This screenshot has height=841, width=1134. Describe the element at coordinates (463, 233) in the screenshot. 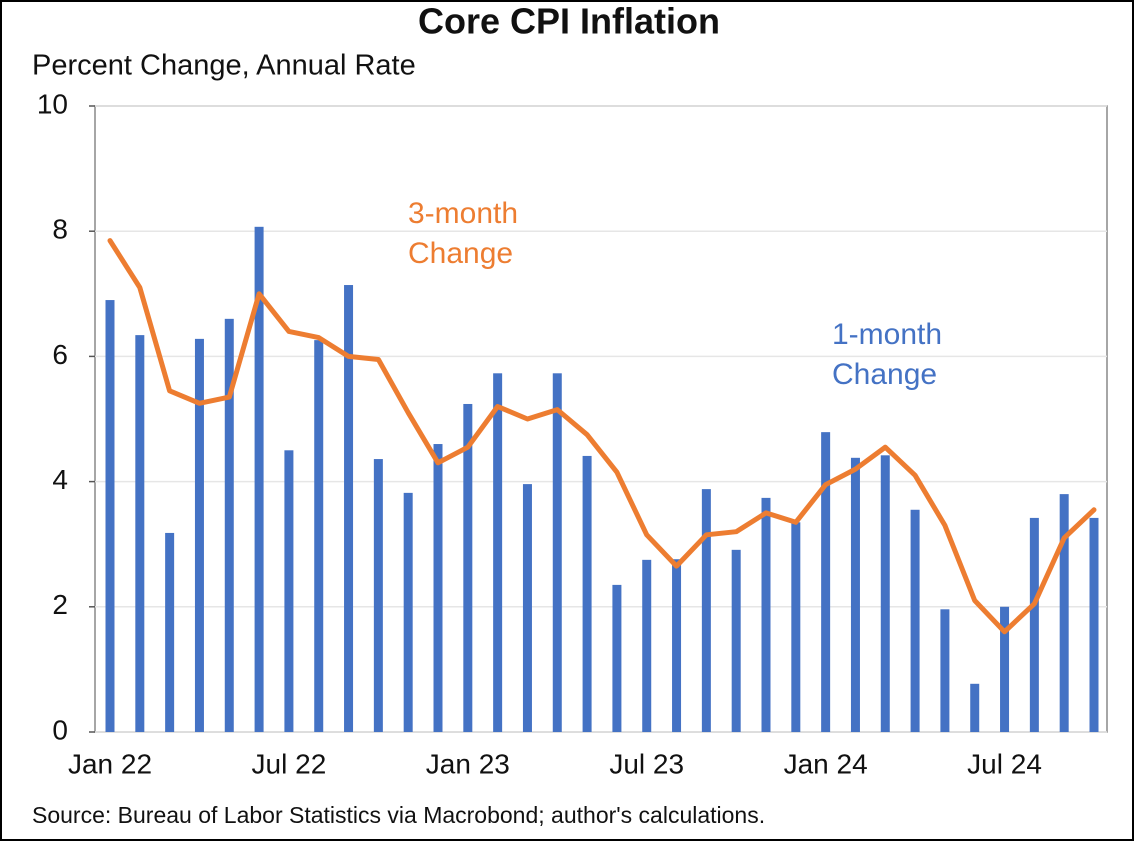

I see `line-annotation: 3-month Change` at that location.